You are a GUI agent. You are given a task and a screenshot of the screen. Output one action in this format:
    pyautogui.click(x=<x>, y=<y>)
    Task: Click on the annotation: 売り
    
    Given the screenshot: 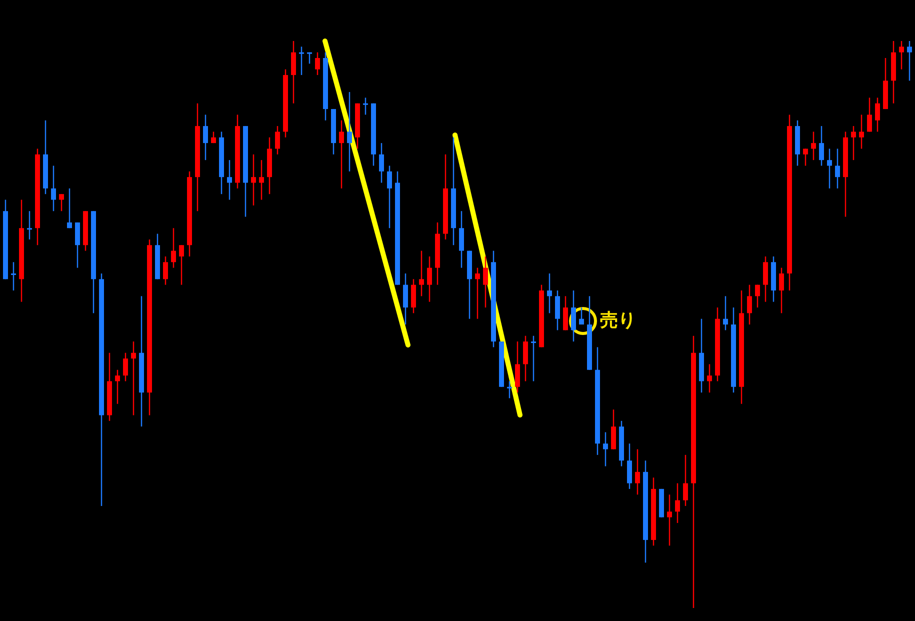 What is the action you would take?
    pyautogui.click(x=618, y=320)
    